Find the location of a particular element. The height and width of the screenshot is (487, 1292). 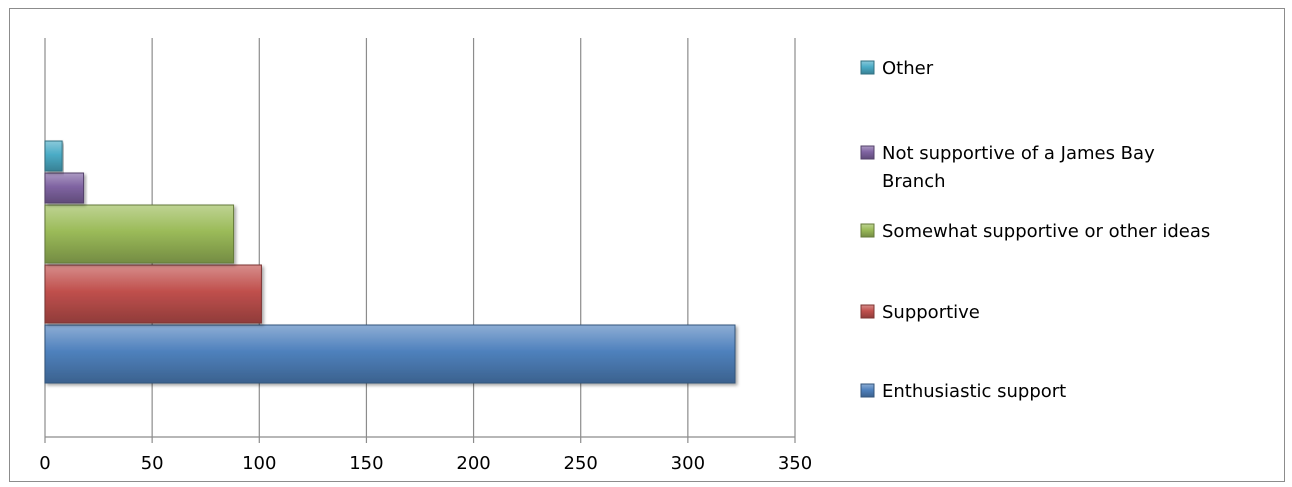

x-tick-label: 150 is located at coordinates (366, 463).